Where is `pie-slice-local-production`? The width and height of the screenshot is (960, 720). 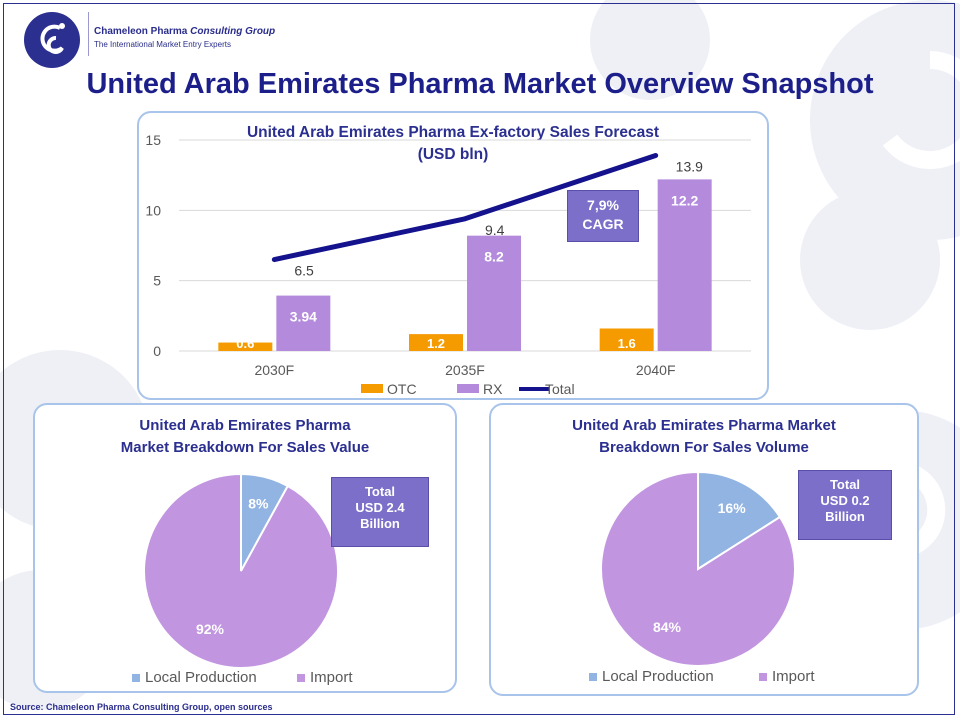
pie-slice-local-production is located at coordinates (739, 520).